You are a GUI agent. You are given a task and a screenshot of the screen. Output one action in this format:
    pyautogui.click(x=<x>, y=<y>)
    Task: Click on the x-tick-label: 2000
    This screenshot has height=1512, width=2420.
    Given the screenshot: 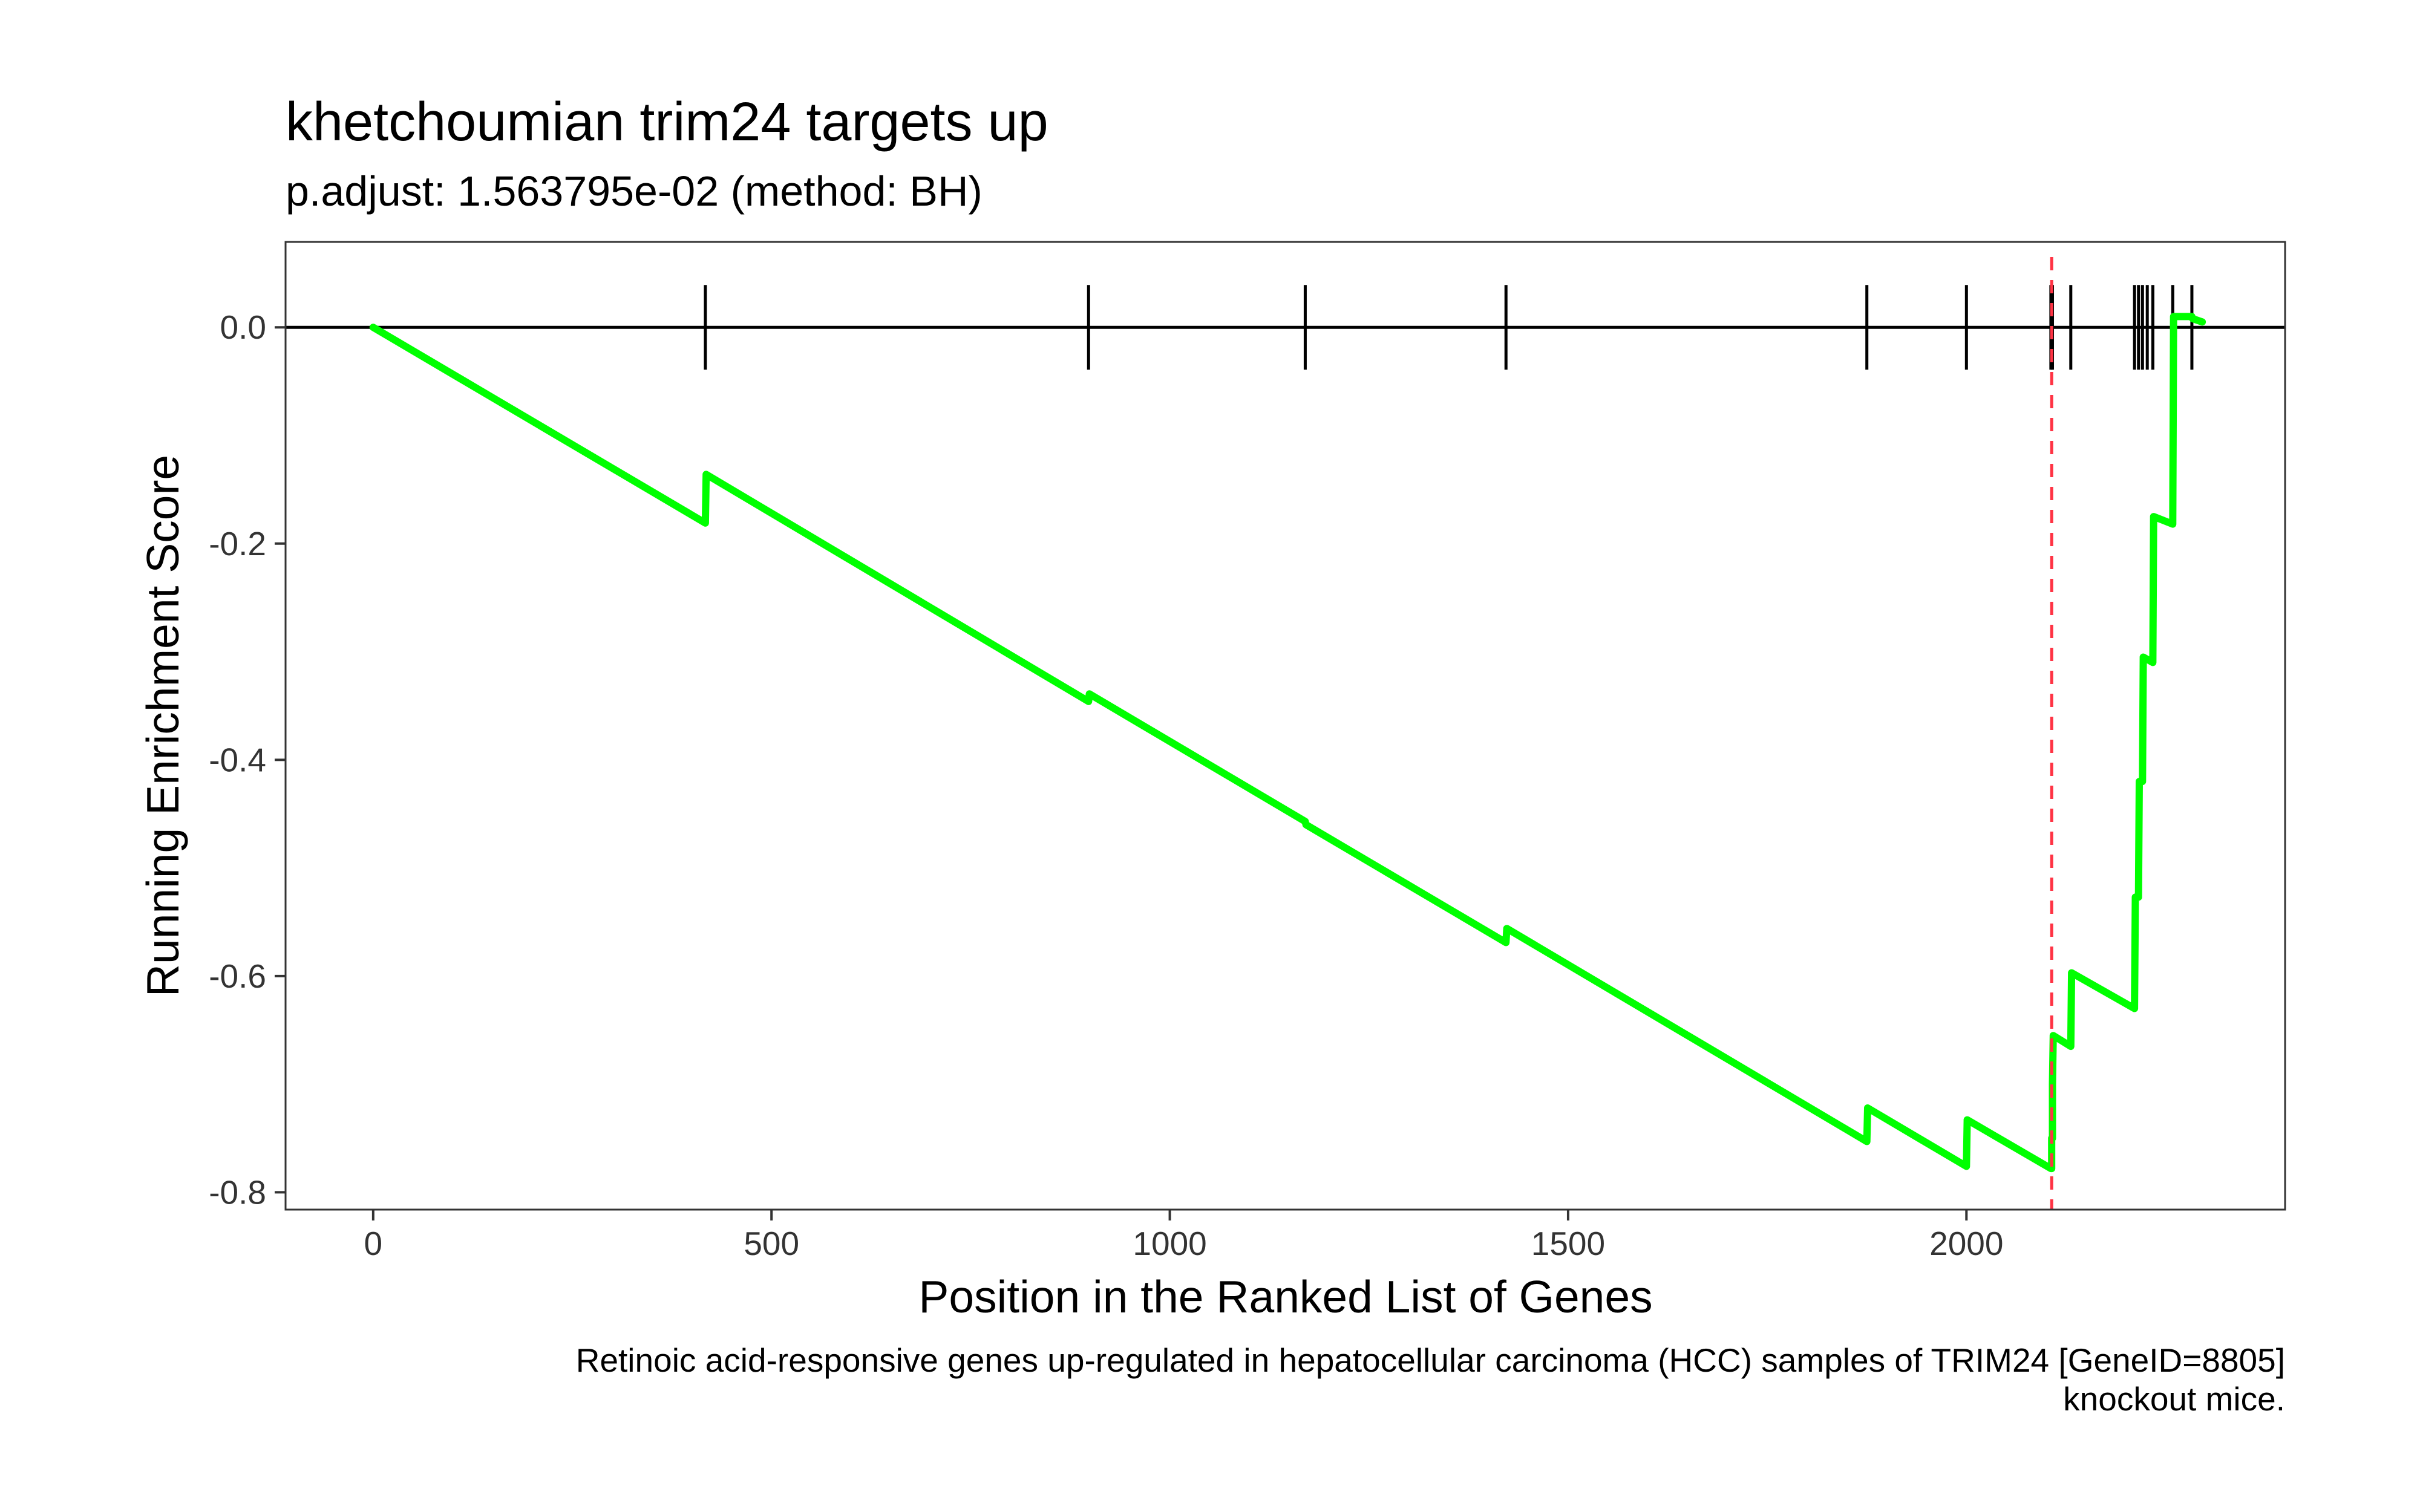 What is the action you would take?
    pyautogui.click(x=1966, y=1243)
    